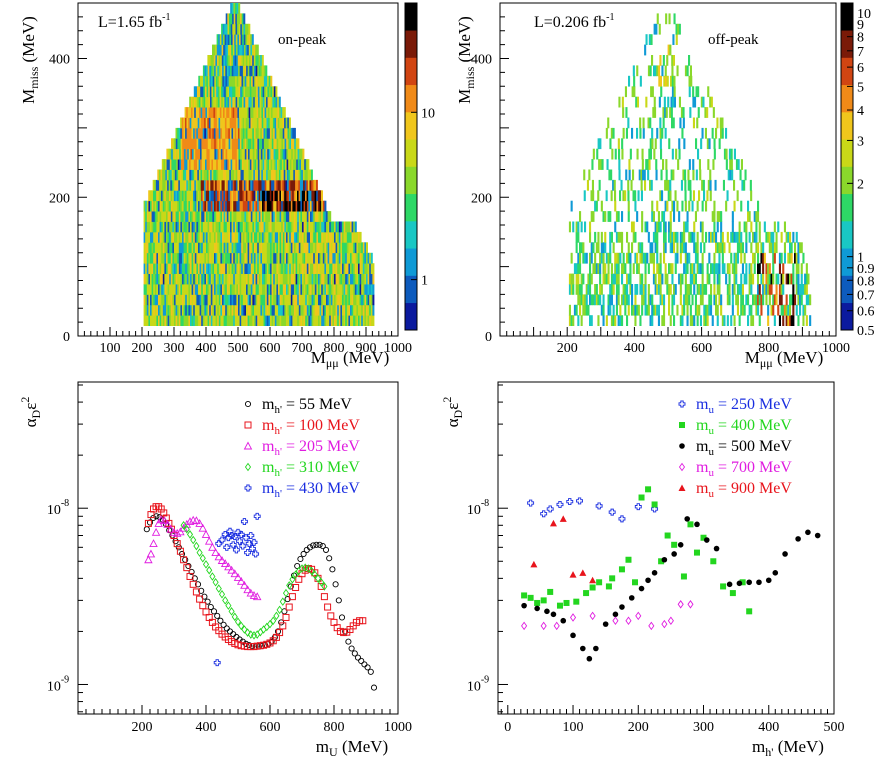  Describe the element at coordinates (860, 87) in the screenshot. I see `colorbar-tick-label: 5` at that location.